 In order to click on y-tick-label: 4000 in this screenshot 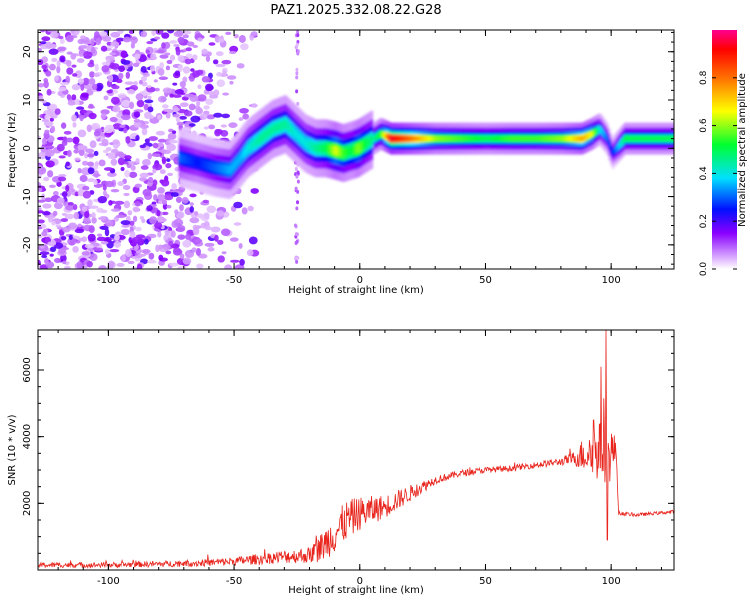, I will do `click(27, 436)`.